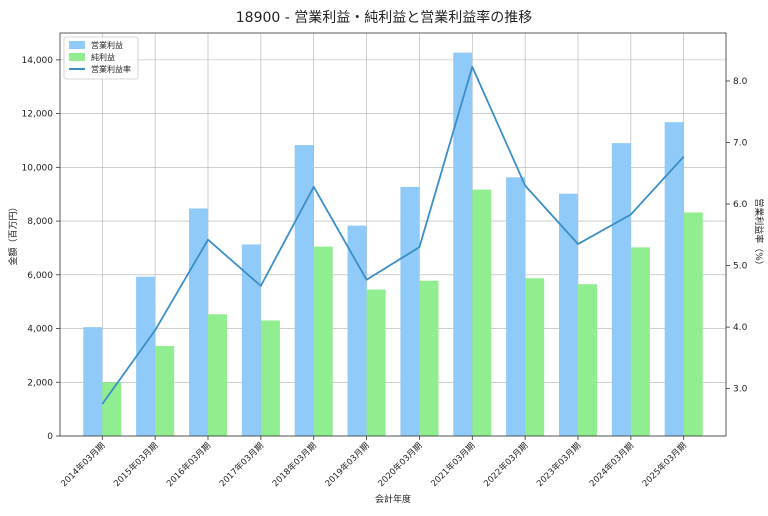  Describe the element at coordinates (13, 233) in the screenshot. I see `y-axis-label: 金額（百万円）` at that location.